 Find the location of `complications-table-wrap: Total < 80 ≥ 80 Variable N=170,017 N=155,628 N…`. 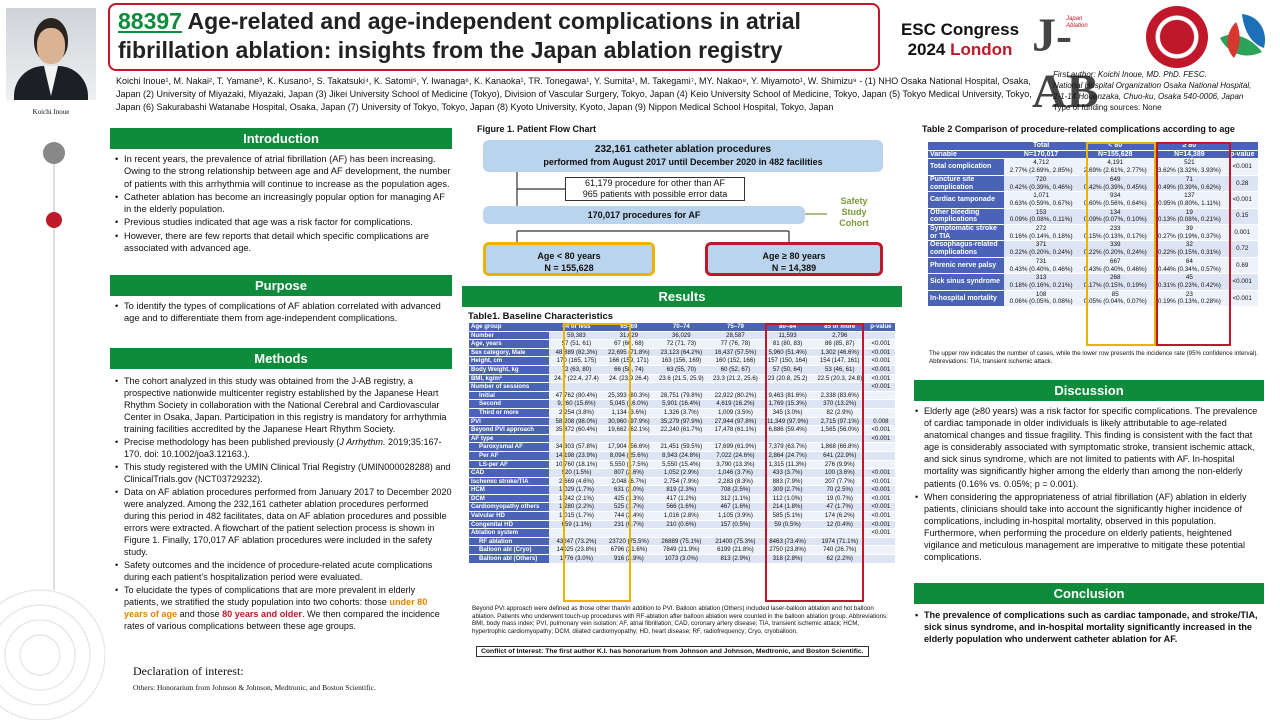

complications-table-wrap: Total < 80 ≥ 80 Variable N=170,017 N=155,628 N… is located at coordinates (1093, 244).